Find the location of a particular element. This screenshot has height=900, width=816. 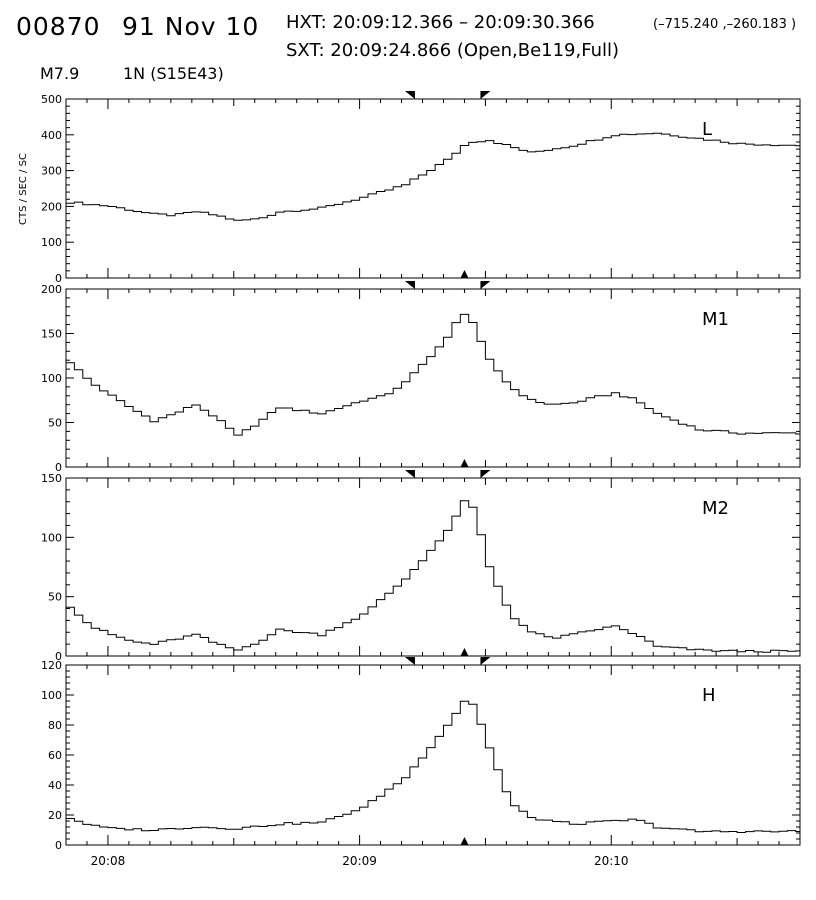

y-tick-label: 120 is located at coordinates (51, 665).